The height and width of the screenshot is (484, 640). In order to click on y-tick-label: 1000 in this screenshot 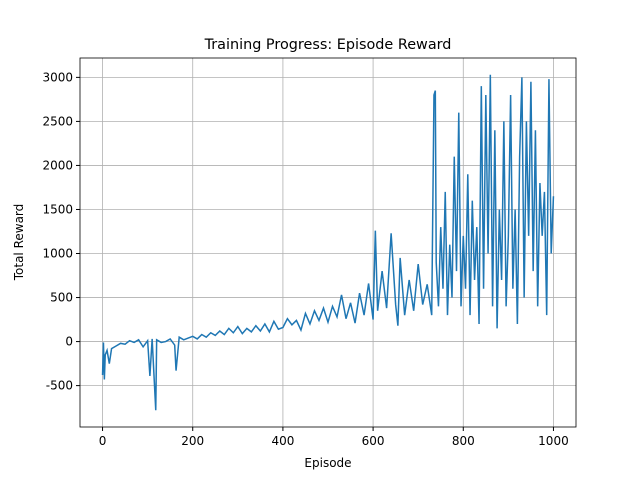, I will do `click(57, 254)`.